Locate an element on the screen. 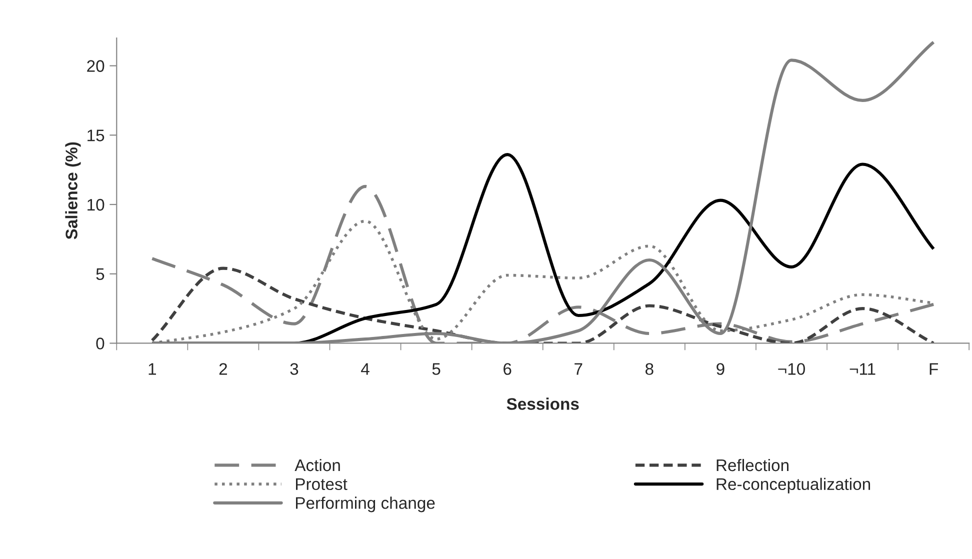 The width and height of the screenshot is (972, 559). y-tick-label: 0 is located at coordinates (100, 344).